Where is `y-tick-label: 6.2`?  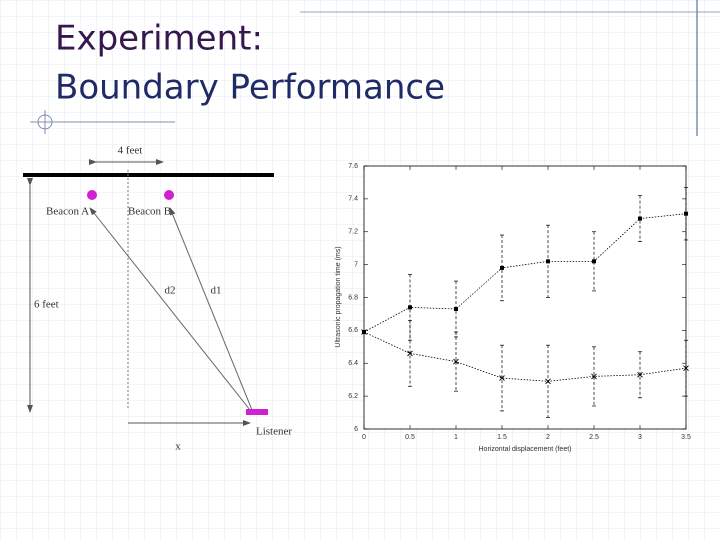 y-tick-label: 6.2 is located at coordinates (353, 396).